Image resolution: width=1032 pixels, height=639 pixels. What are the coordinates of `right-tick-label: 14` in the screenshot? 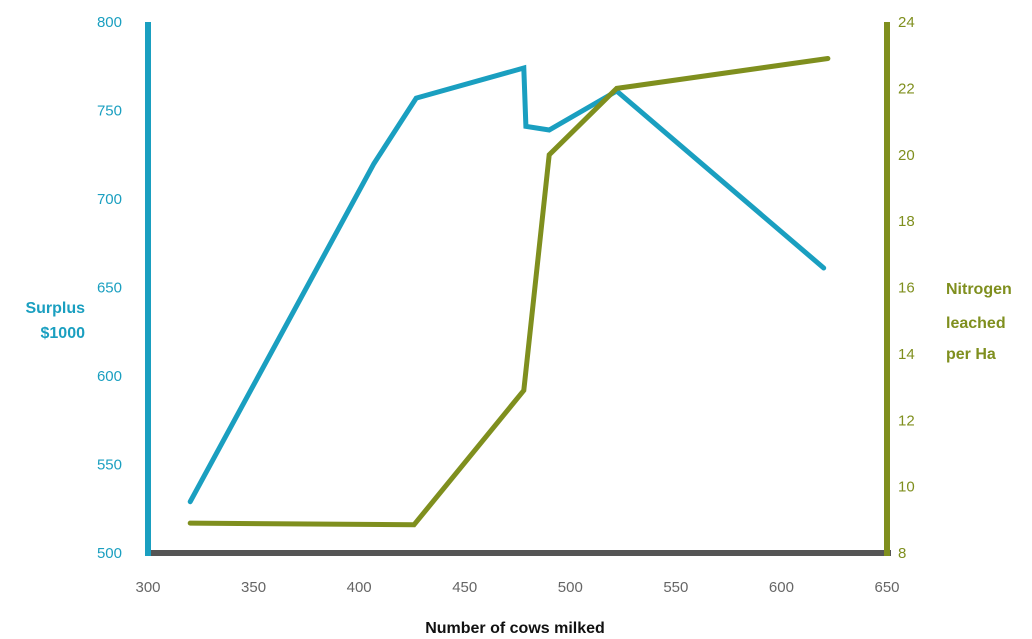 It's located at (906, 354).